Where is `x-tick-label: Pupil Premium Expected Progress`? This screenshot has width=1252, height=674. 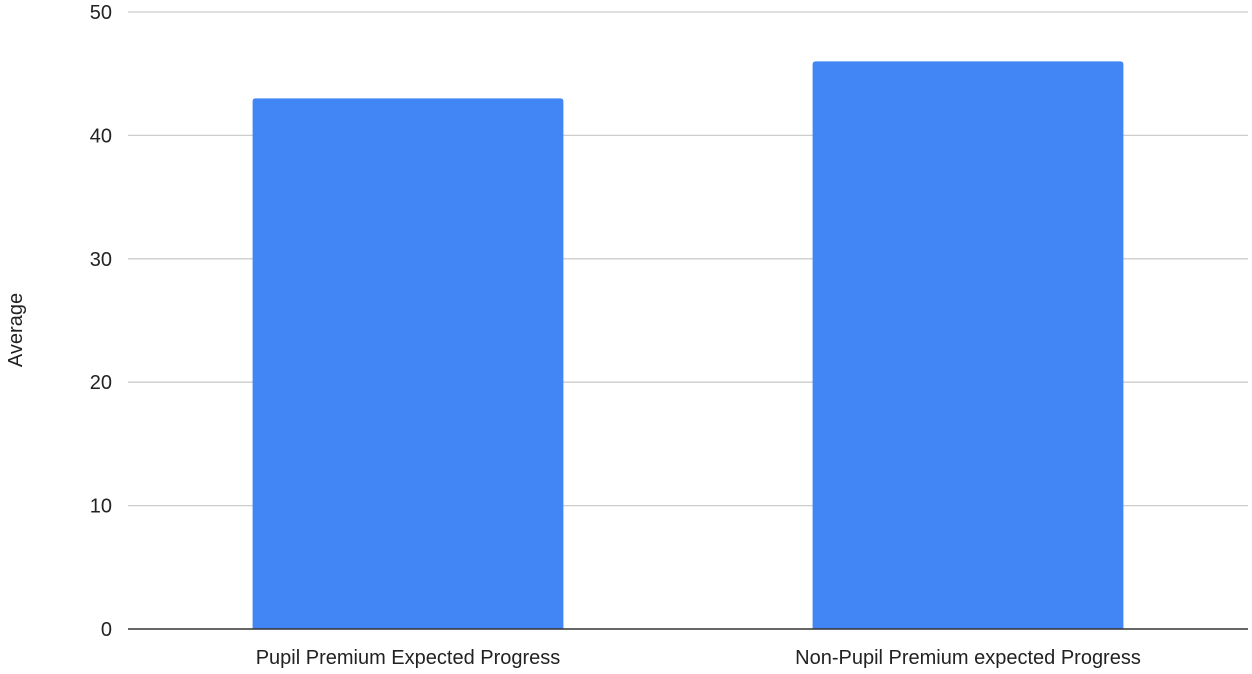
x-tick-label: Pupil Premium Expected Progress is located at coordinates (408, 658).